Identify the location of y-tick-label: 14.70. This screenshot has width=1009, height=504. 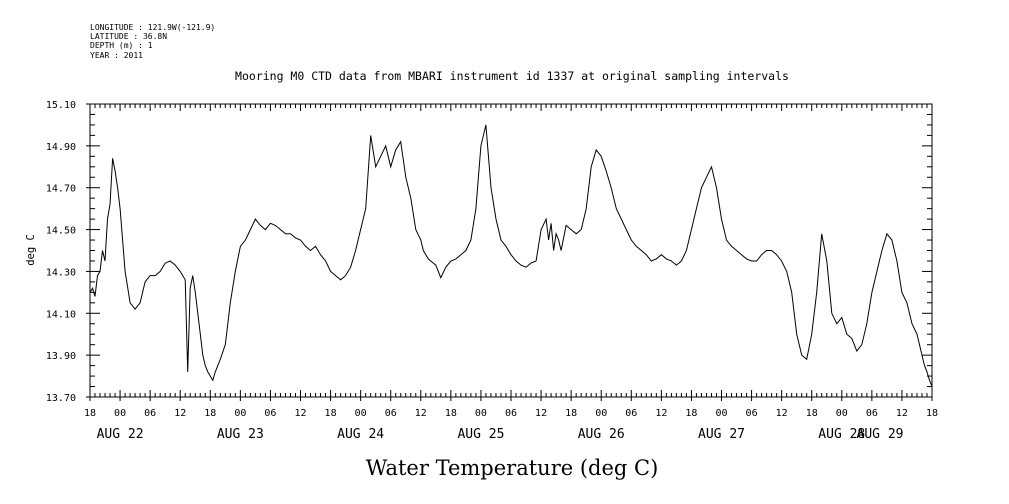
(61, 189).